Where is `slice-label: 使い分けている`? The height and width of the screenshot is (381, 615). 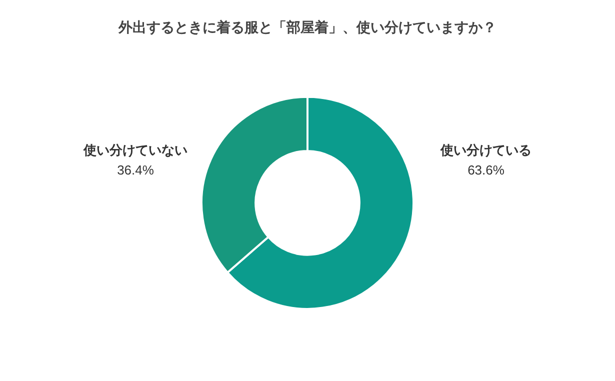
slice-label: 使い分けている is located at coordinates (486, 150).